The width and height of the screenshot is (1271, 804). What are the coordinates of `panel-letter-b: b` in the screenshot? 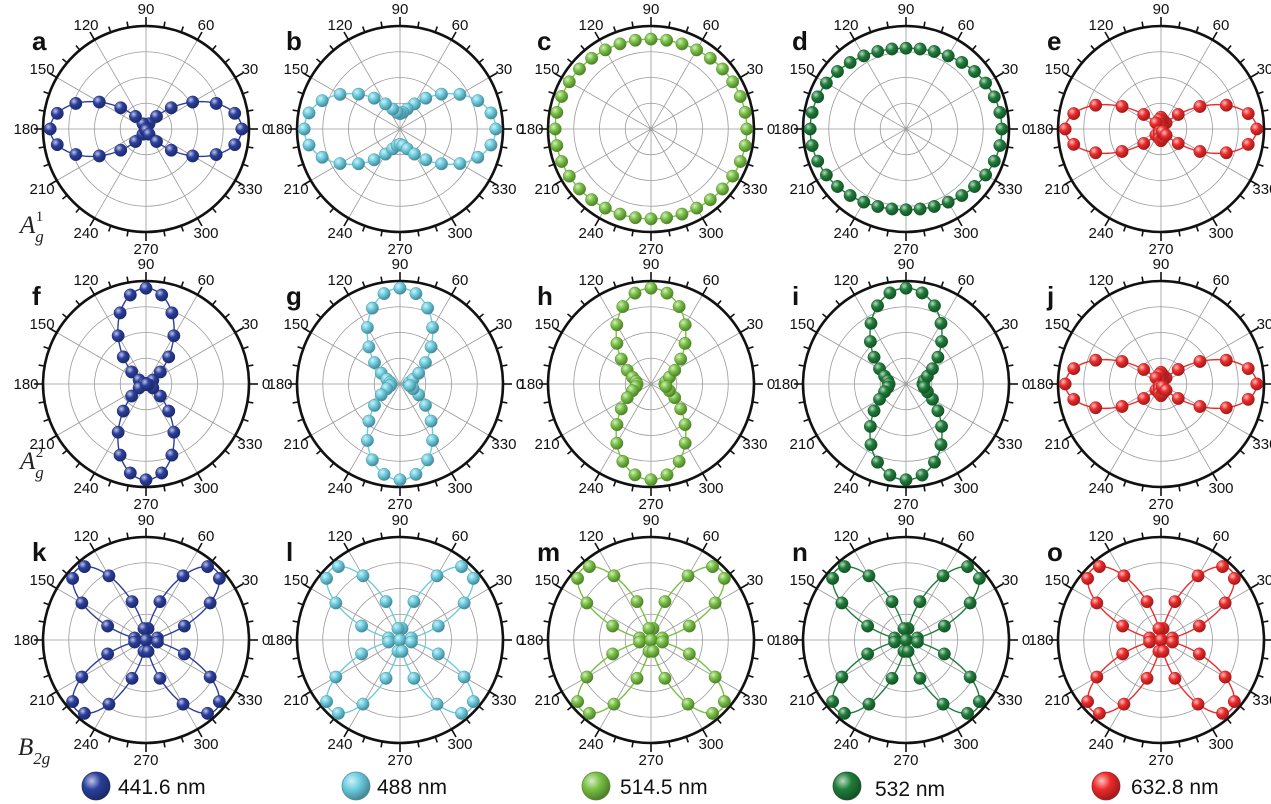 It's located at (294, 41).